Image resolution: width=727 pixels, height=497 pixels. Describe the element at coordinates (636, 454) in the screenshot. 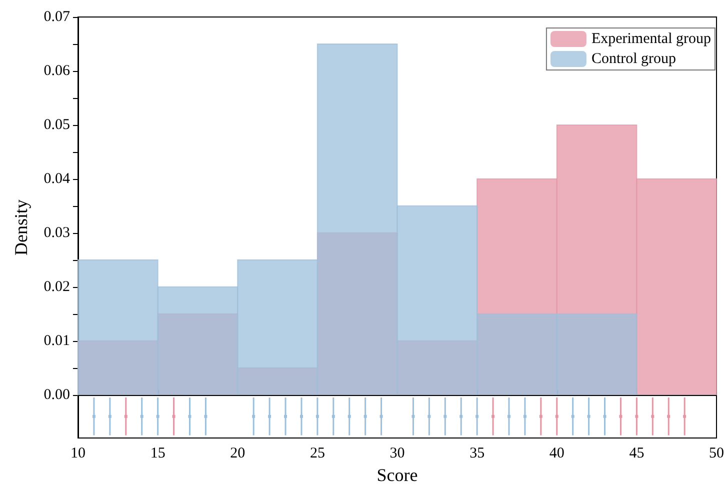

I see `x-tick-label: 45` at that location.